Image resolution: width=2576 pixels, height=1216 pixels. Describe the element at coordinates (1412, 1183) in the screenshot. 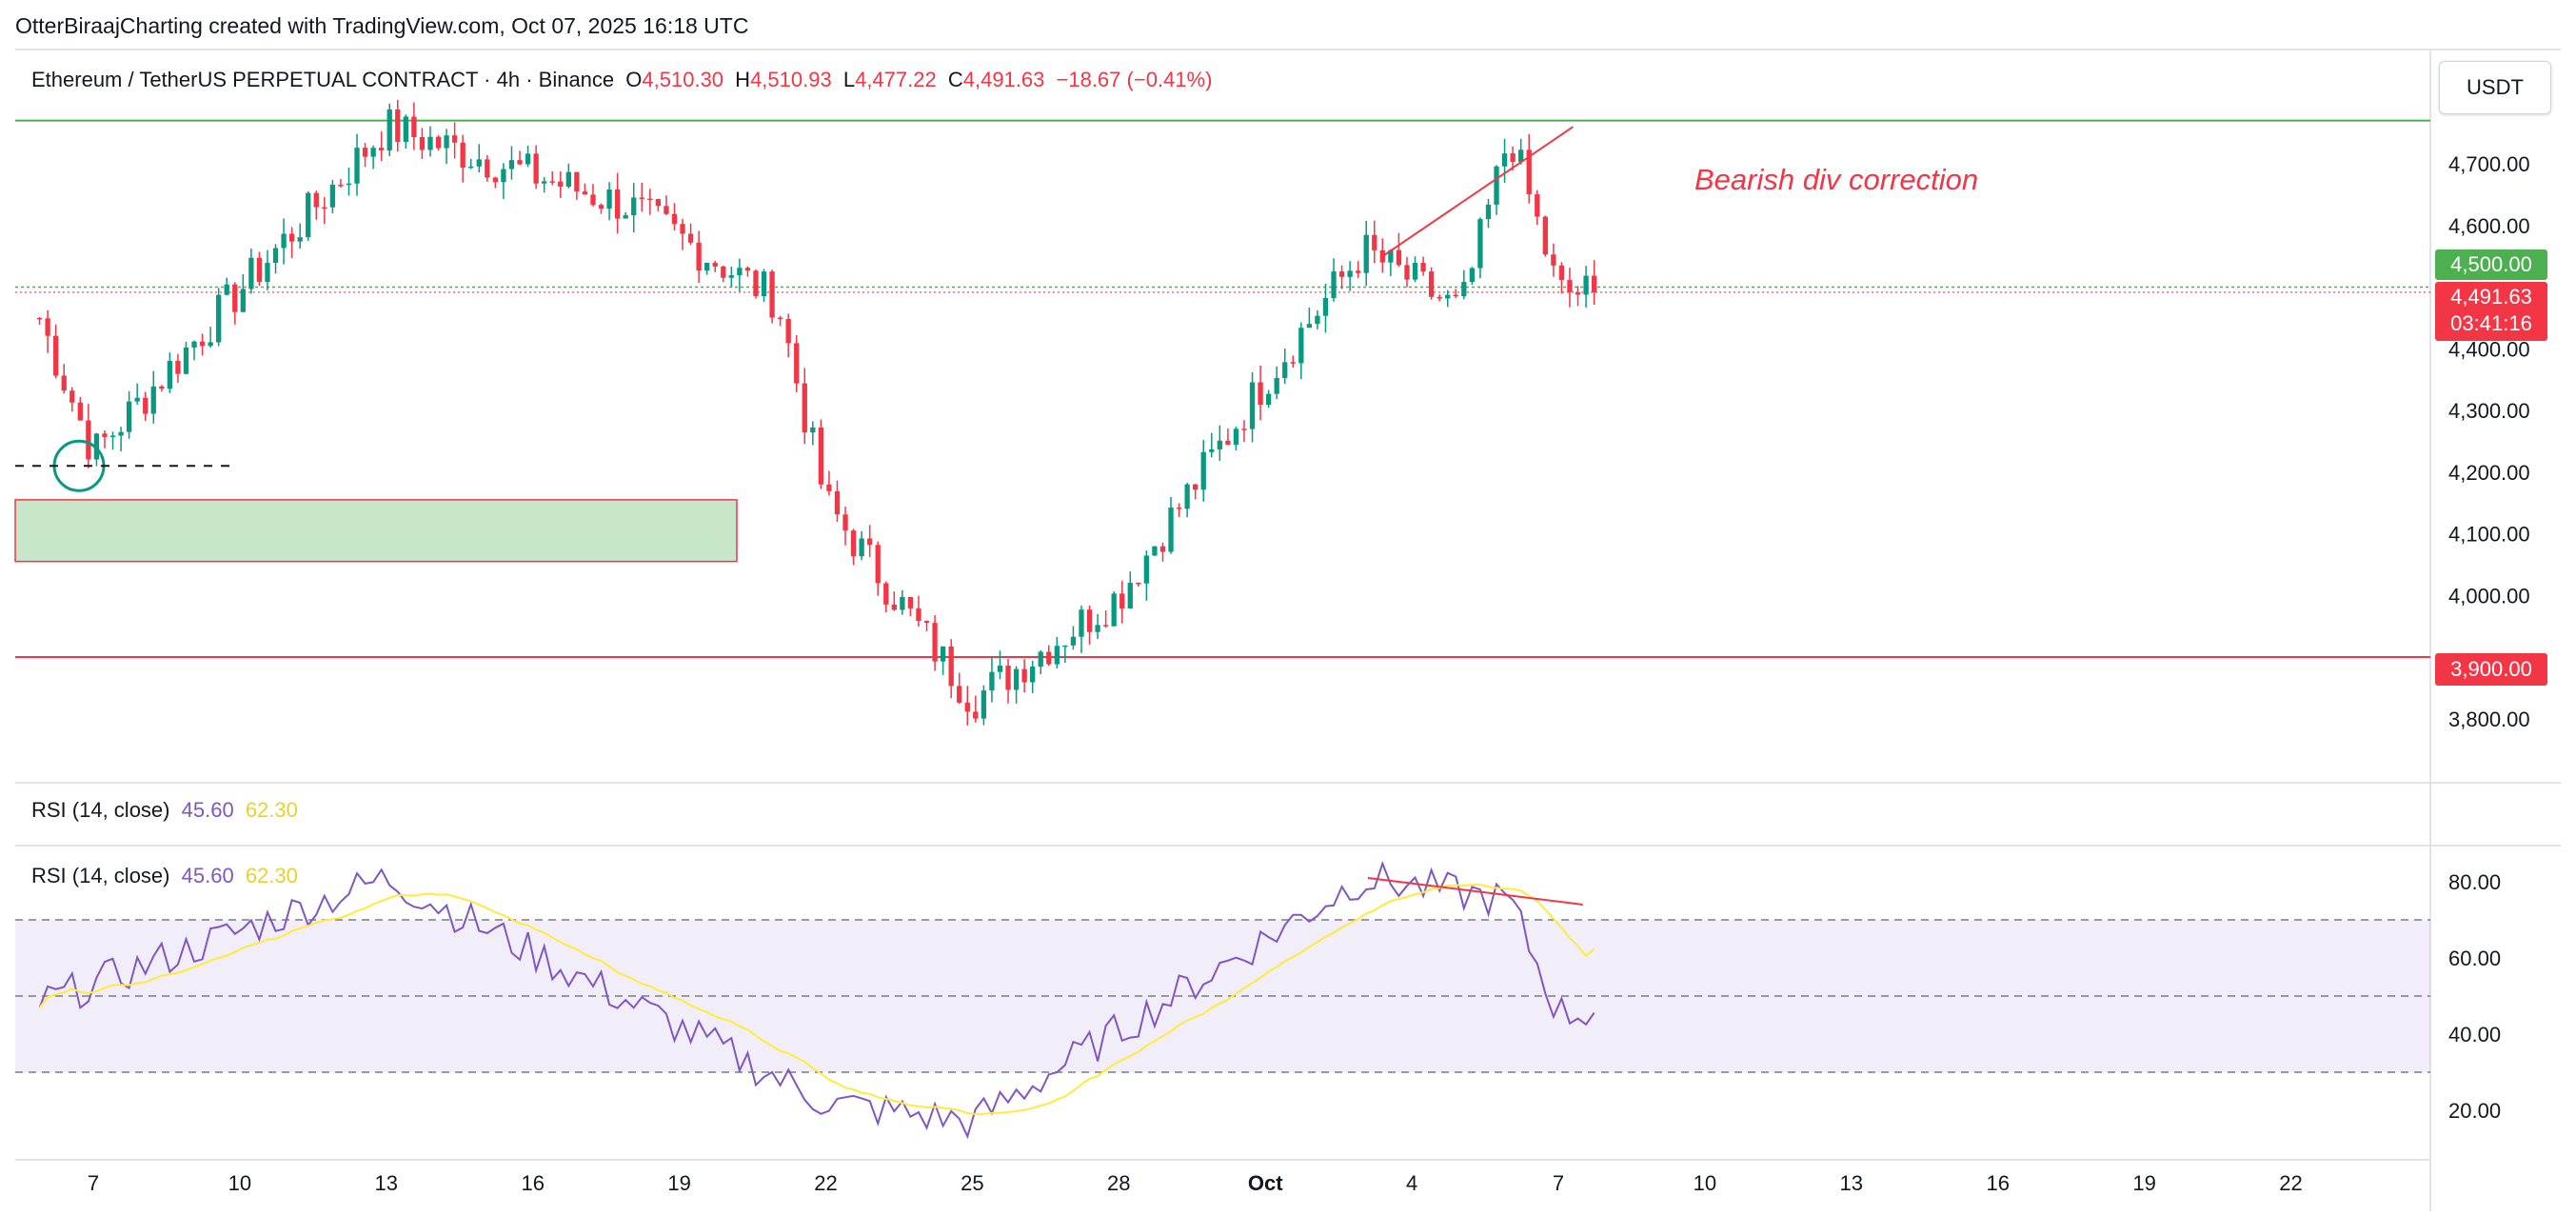

I see `time-tick-label: 4` at that location.